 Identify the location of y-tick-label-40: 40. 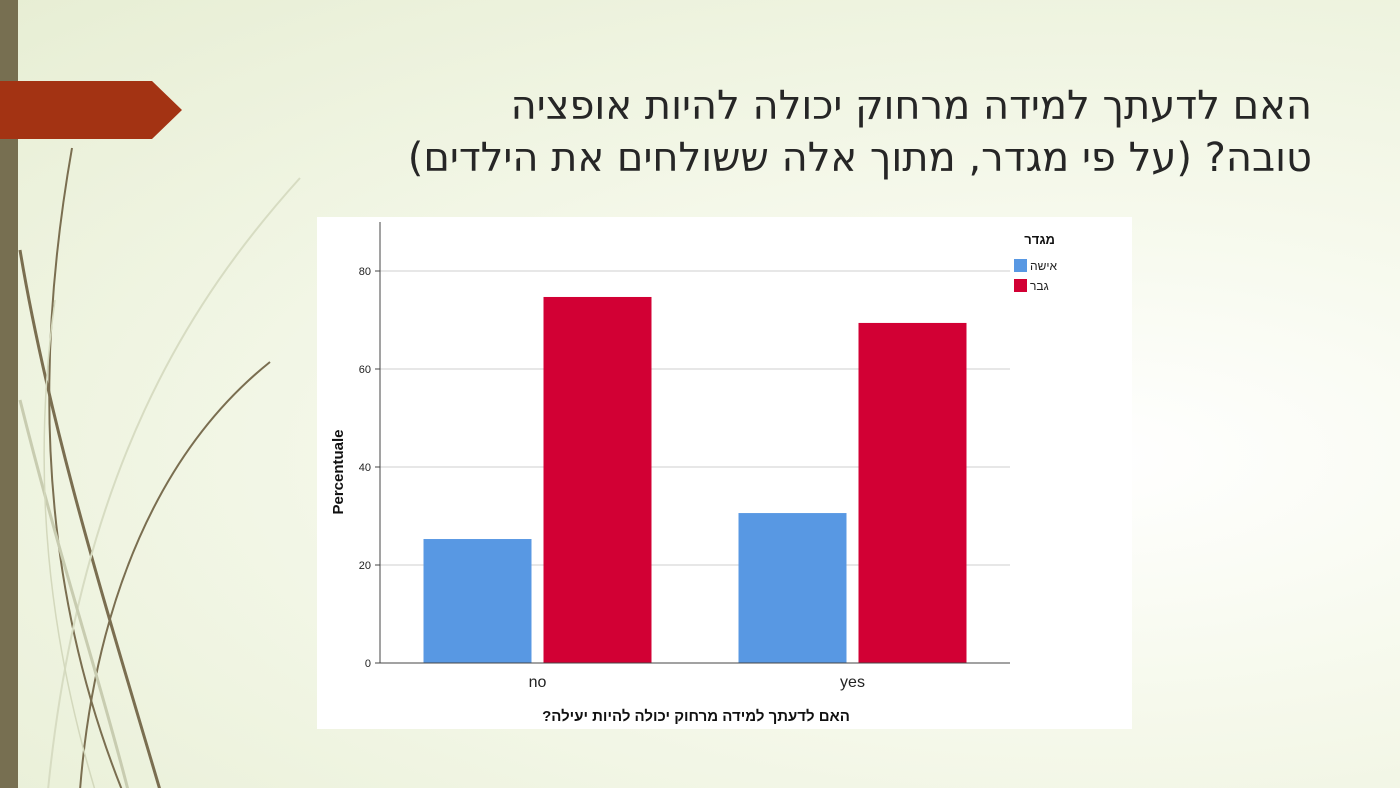
(365, 468).